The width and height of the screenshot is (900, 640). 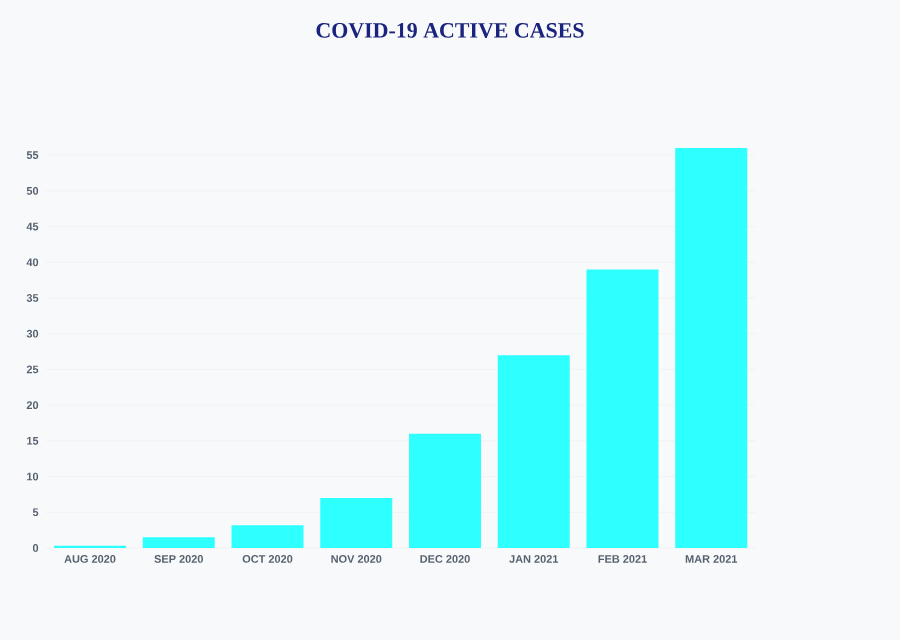 I want to click on chart-title: COVID-19 ACTIVE CASES, so click(x=450, y=30).